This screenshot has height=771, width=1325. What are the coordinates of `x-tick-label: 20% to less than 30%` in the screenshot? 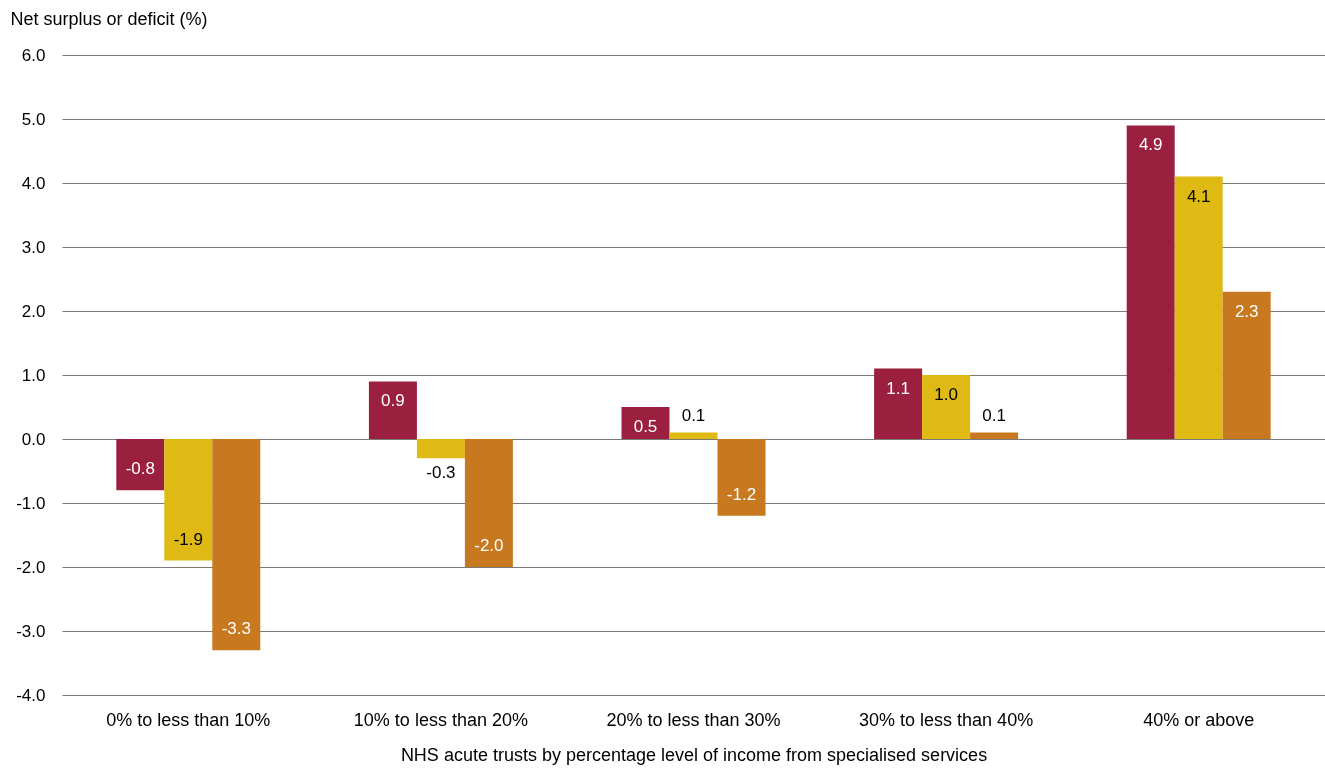 It's located at (693, 719).